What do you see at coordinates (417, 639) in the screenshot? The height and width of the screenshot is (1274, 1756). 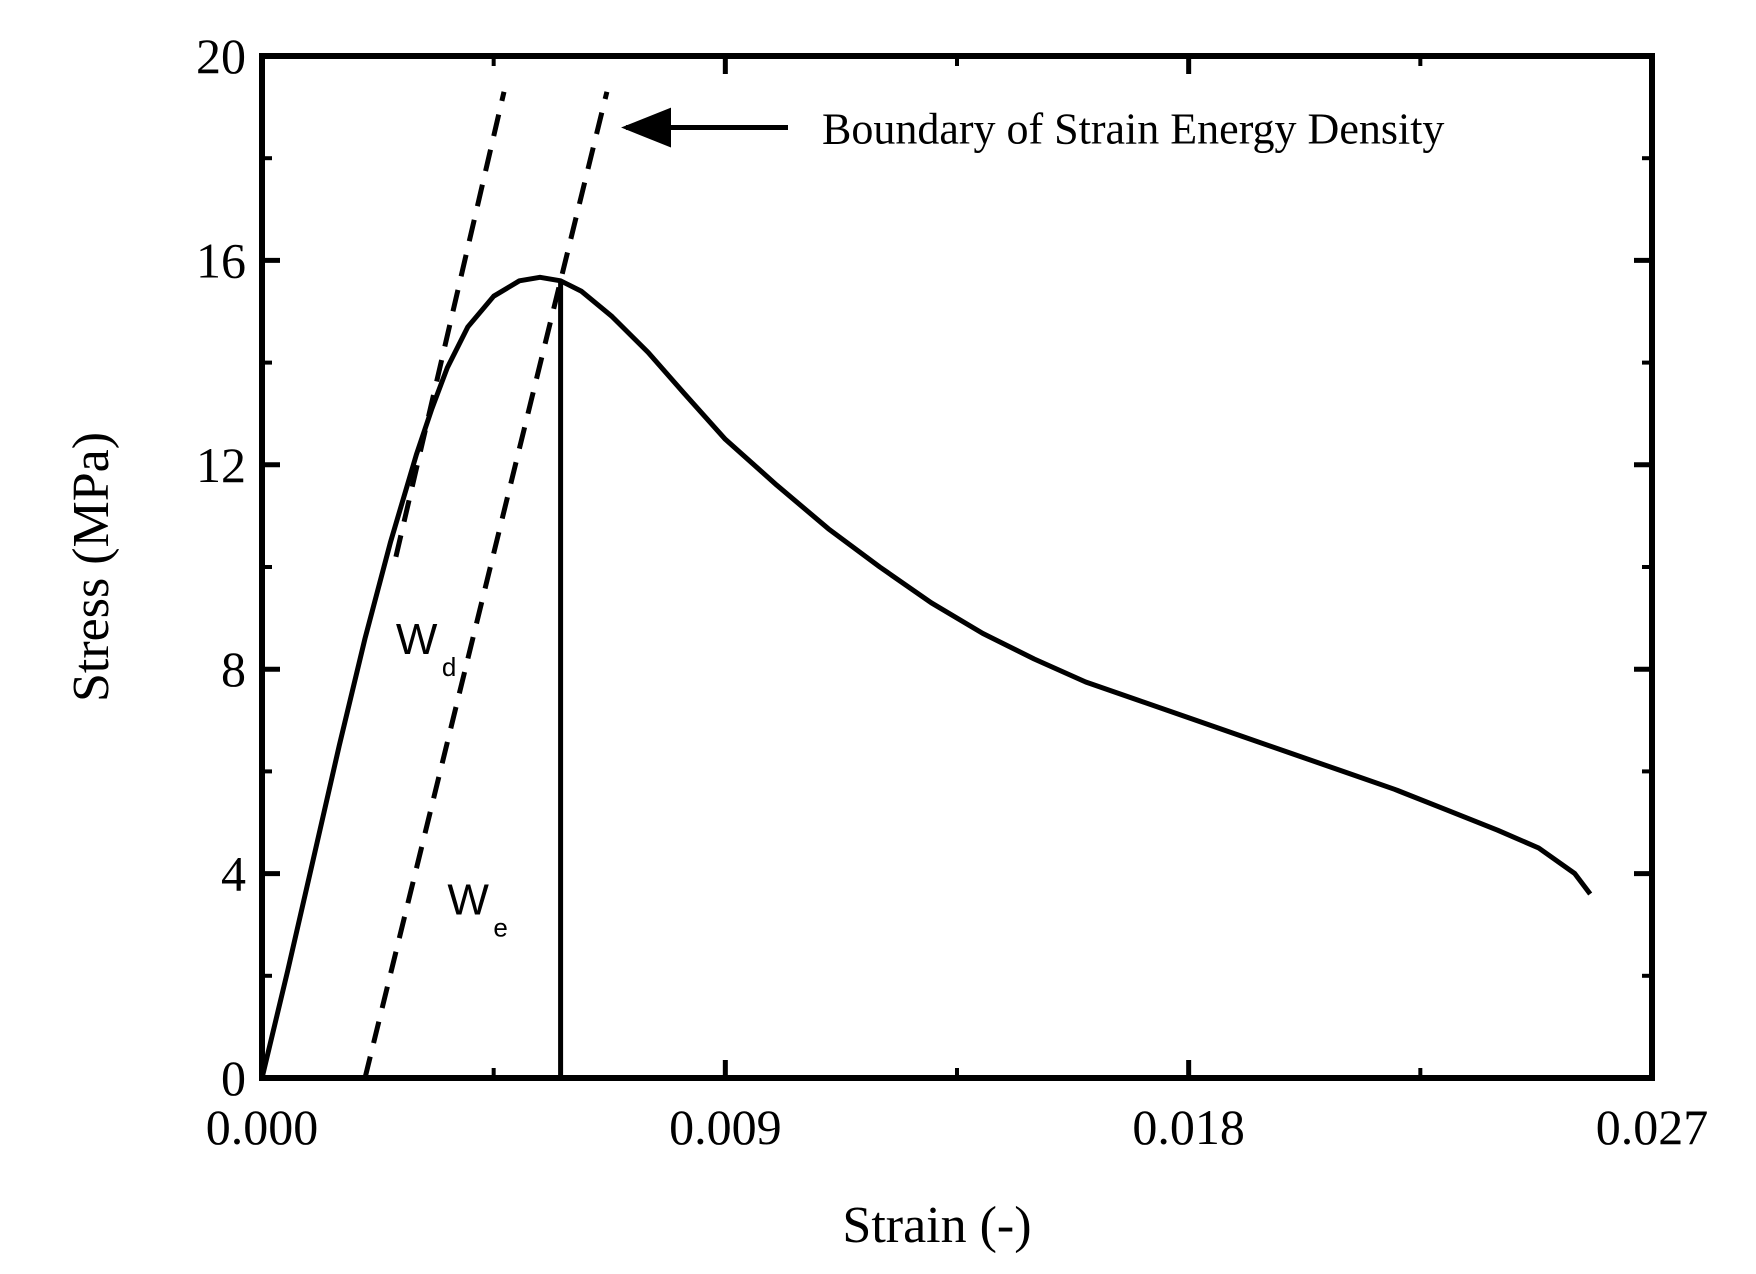 I see `region-label-wd: W` at bounding box center [417, 639].